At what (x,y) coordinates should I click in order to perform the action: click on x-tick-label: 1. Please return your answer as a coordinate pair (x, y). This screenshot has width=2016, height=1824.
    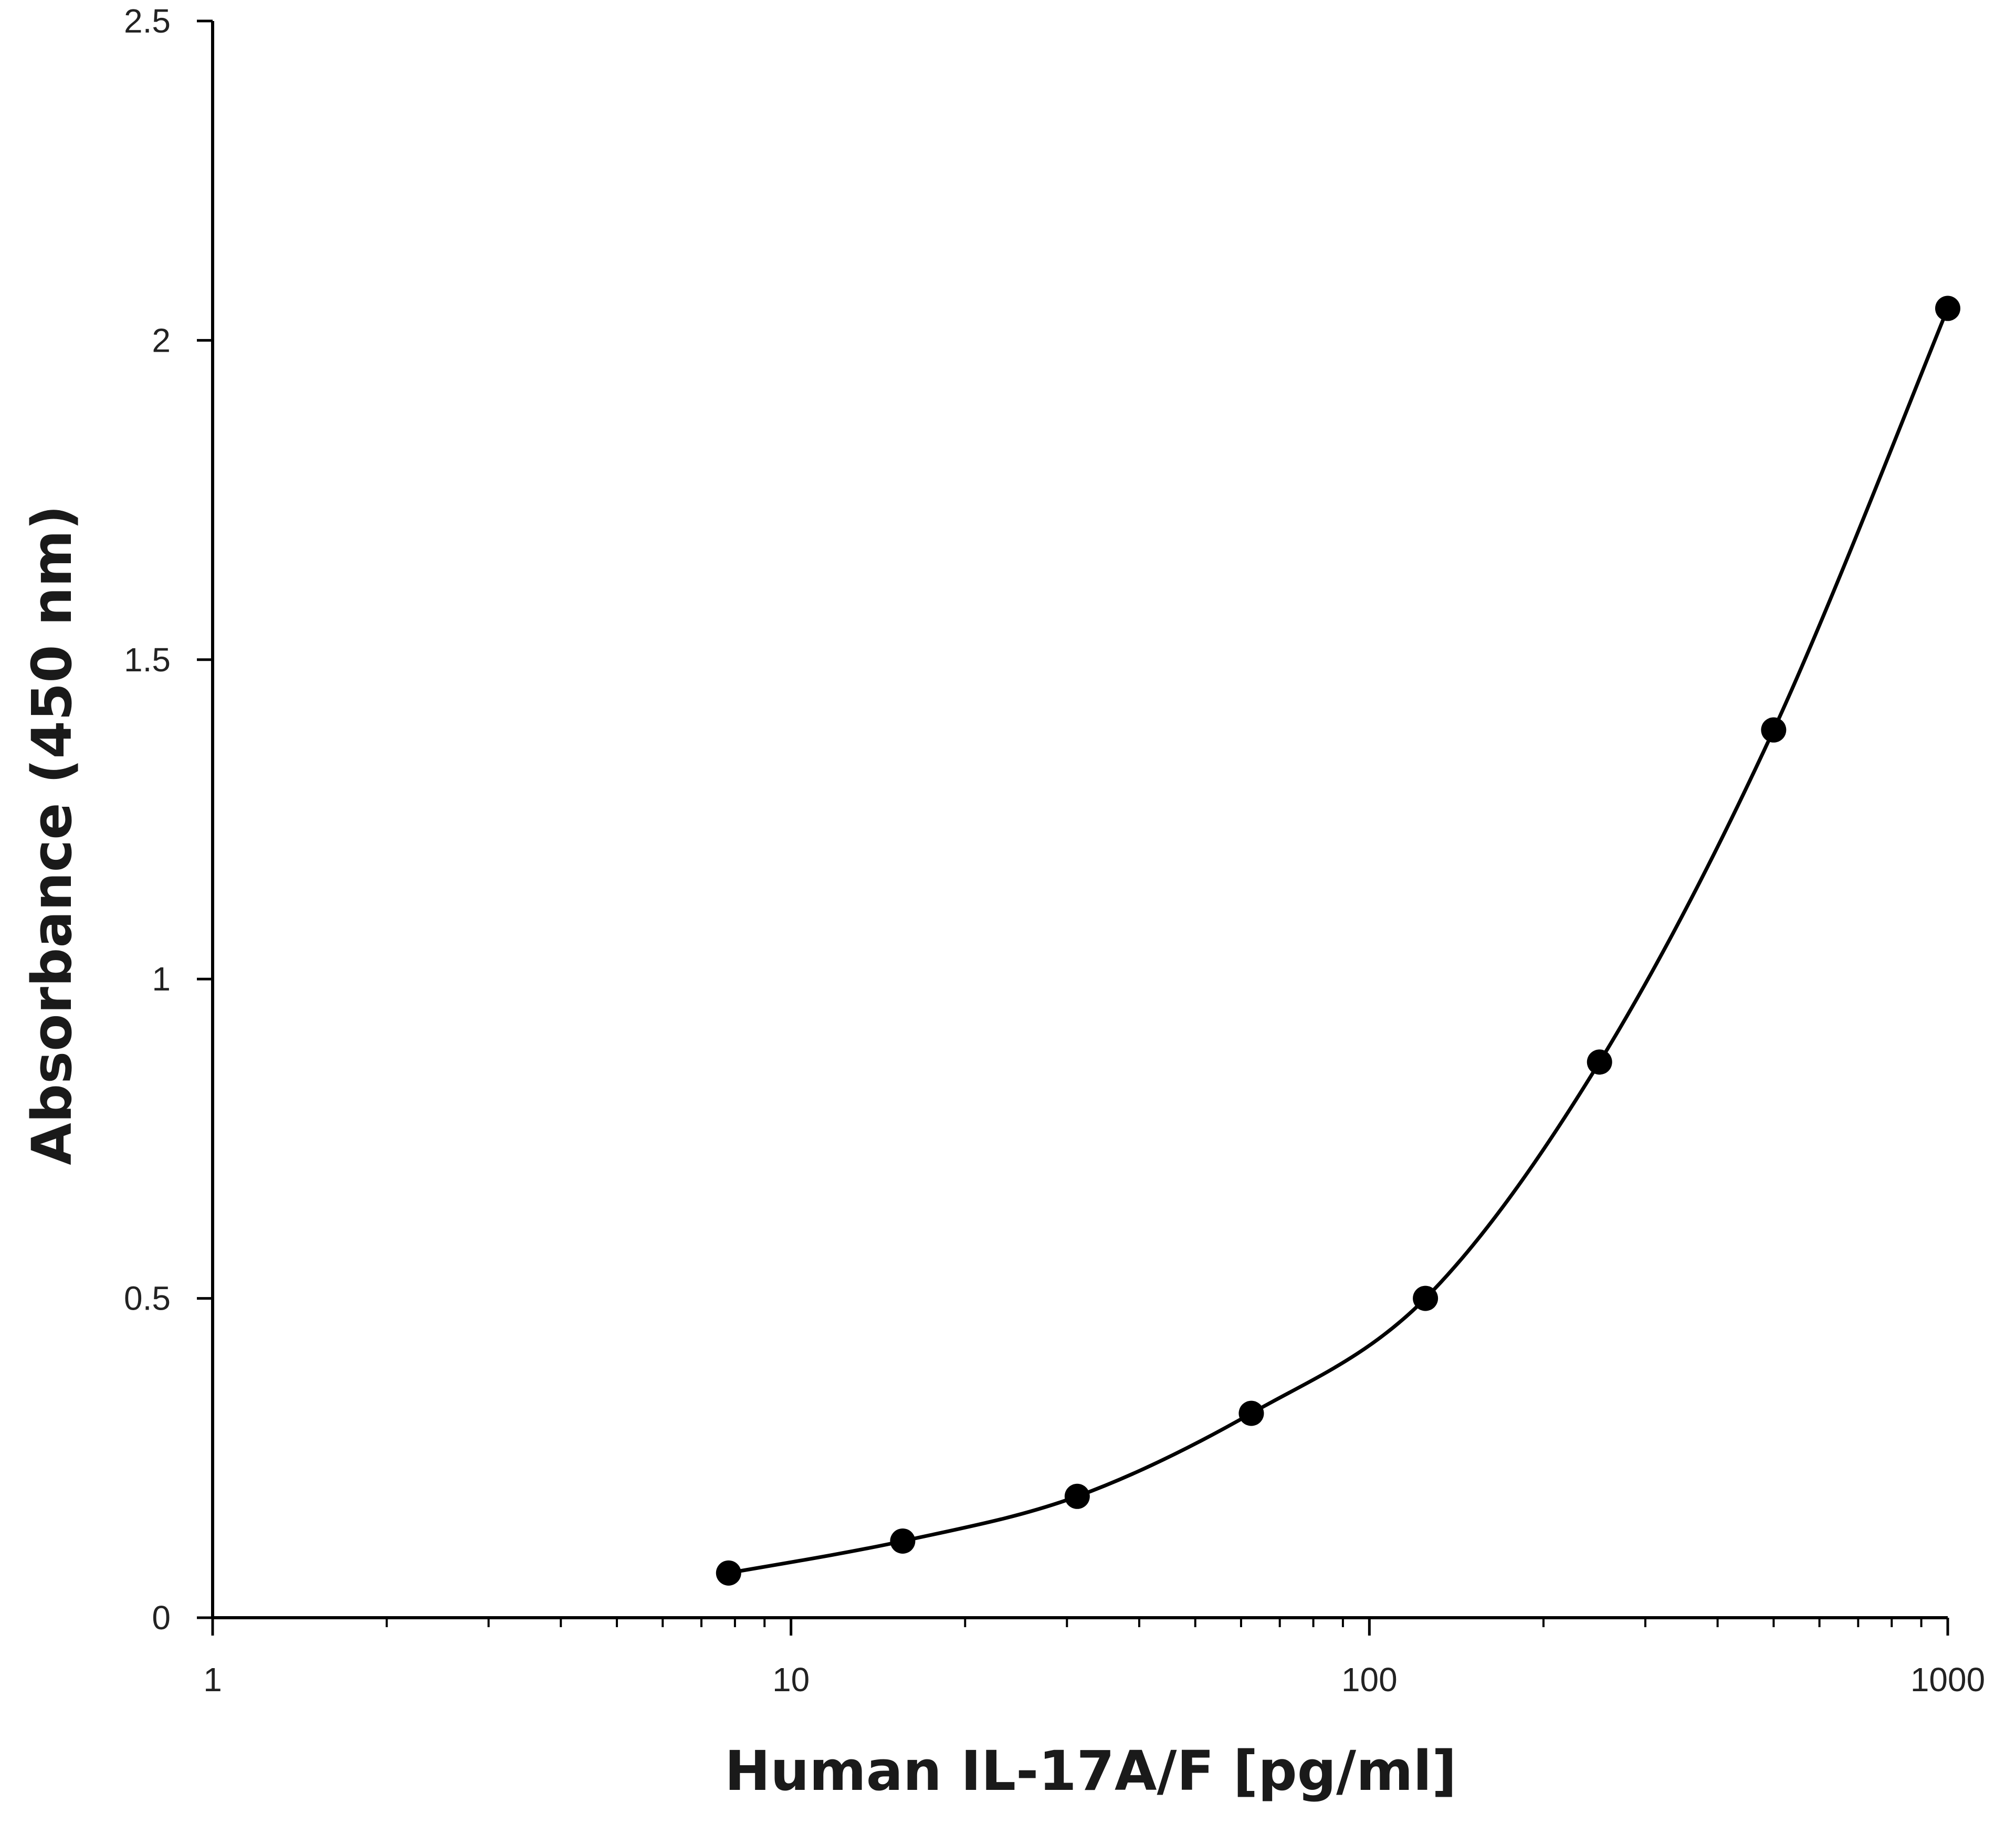
    Looking at the image, I should click on (212, 1680).